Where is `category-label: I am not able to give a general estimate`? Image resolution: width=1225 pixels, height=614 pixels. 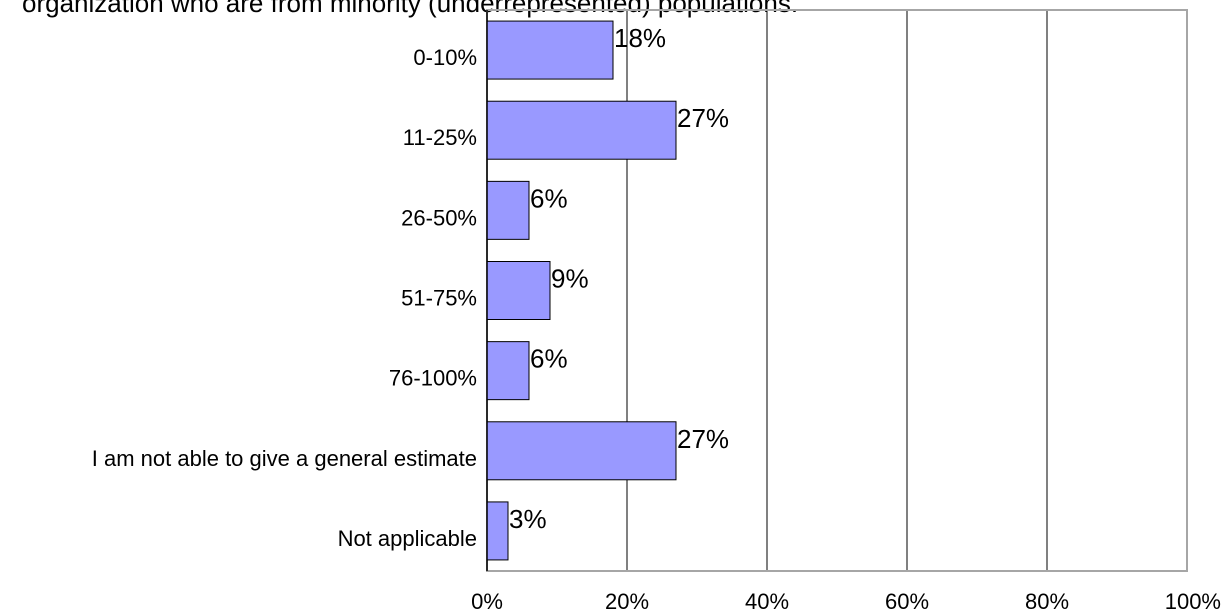
category-label: I am not able to give a general estimate is located at coordinates (284, 458).